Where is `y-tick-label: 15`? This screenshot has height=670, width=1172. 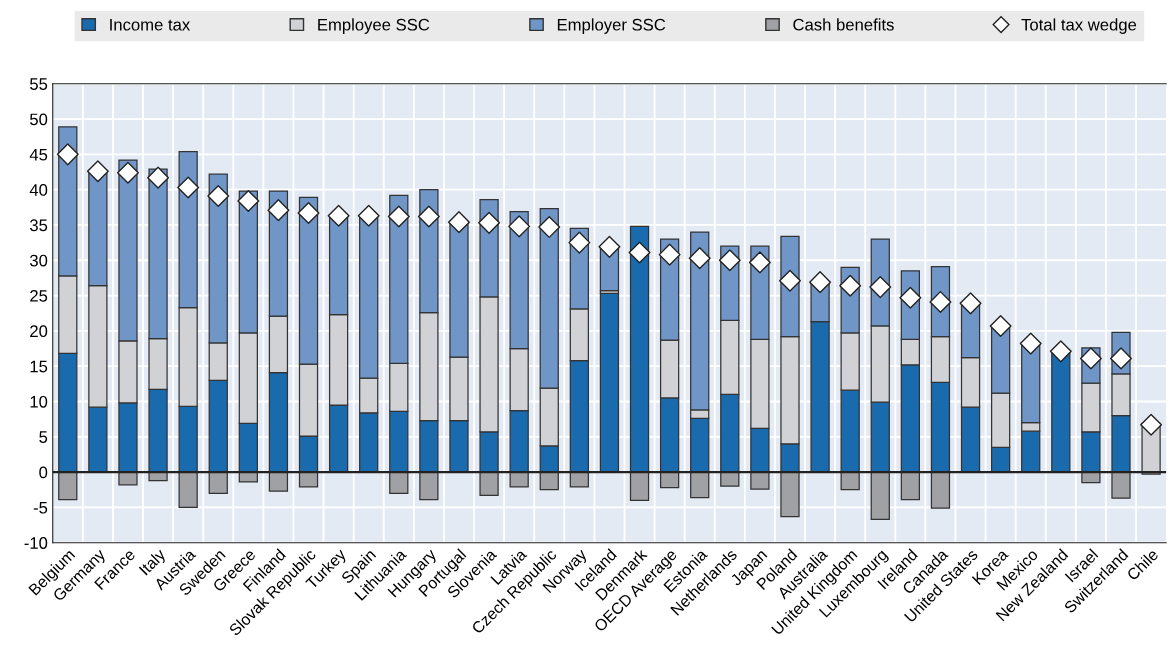 y-tick-label: 15 is located at coordinates (39, 366).